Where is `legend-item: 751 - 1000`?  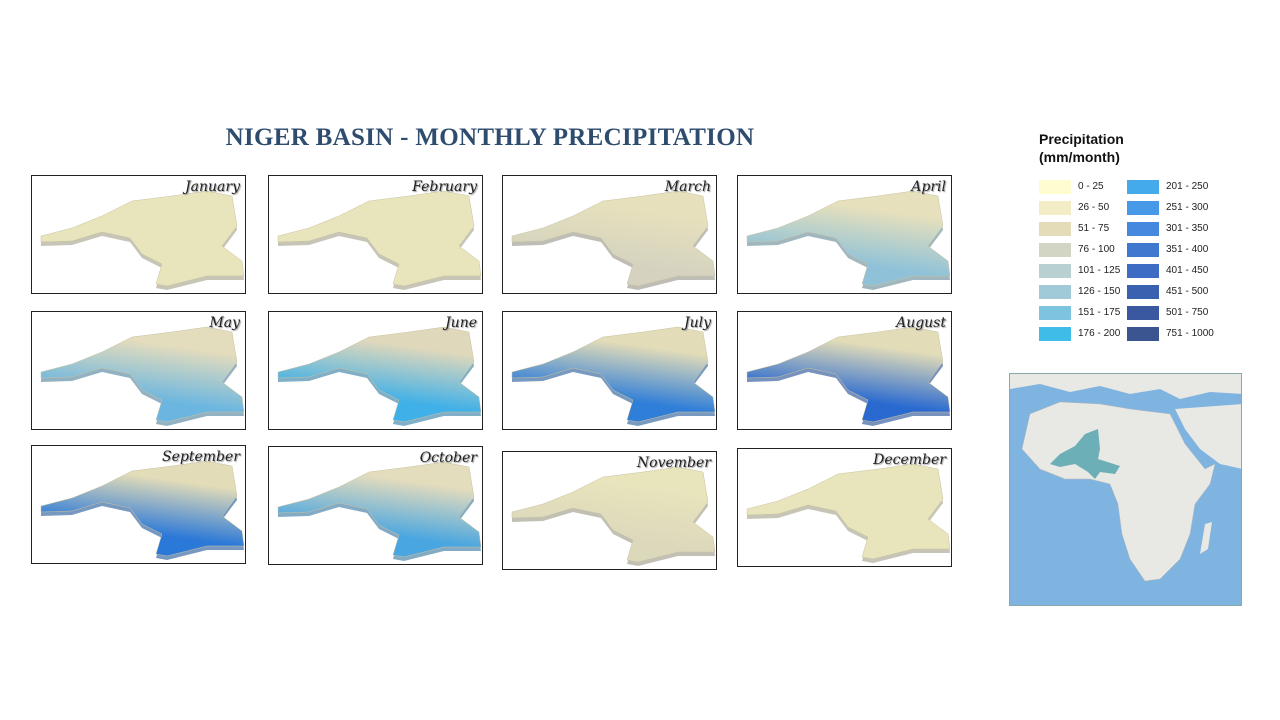
legend-item: 751 - 1000 is located at coordinates (1172, 333).